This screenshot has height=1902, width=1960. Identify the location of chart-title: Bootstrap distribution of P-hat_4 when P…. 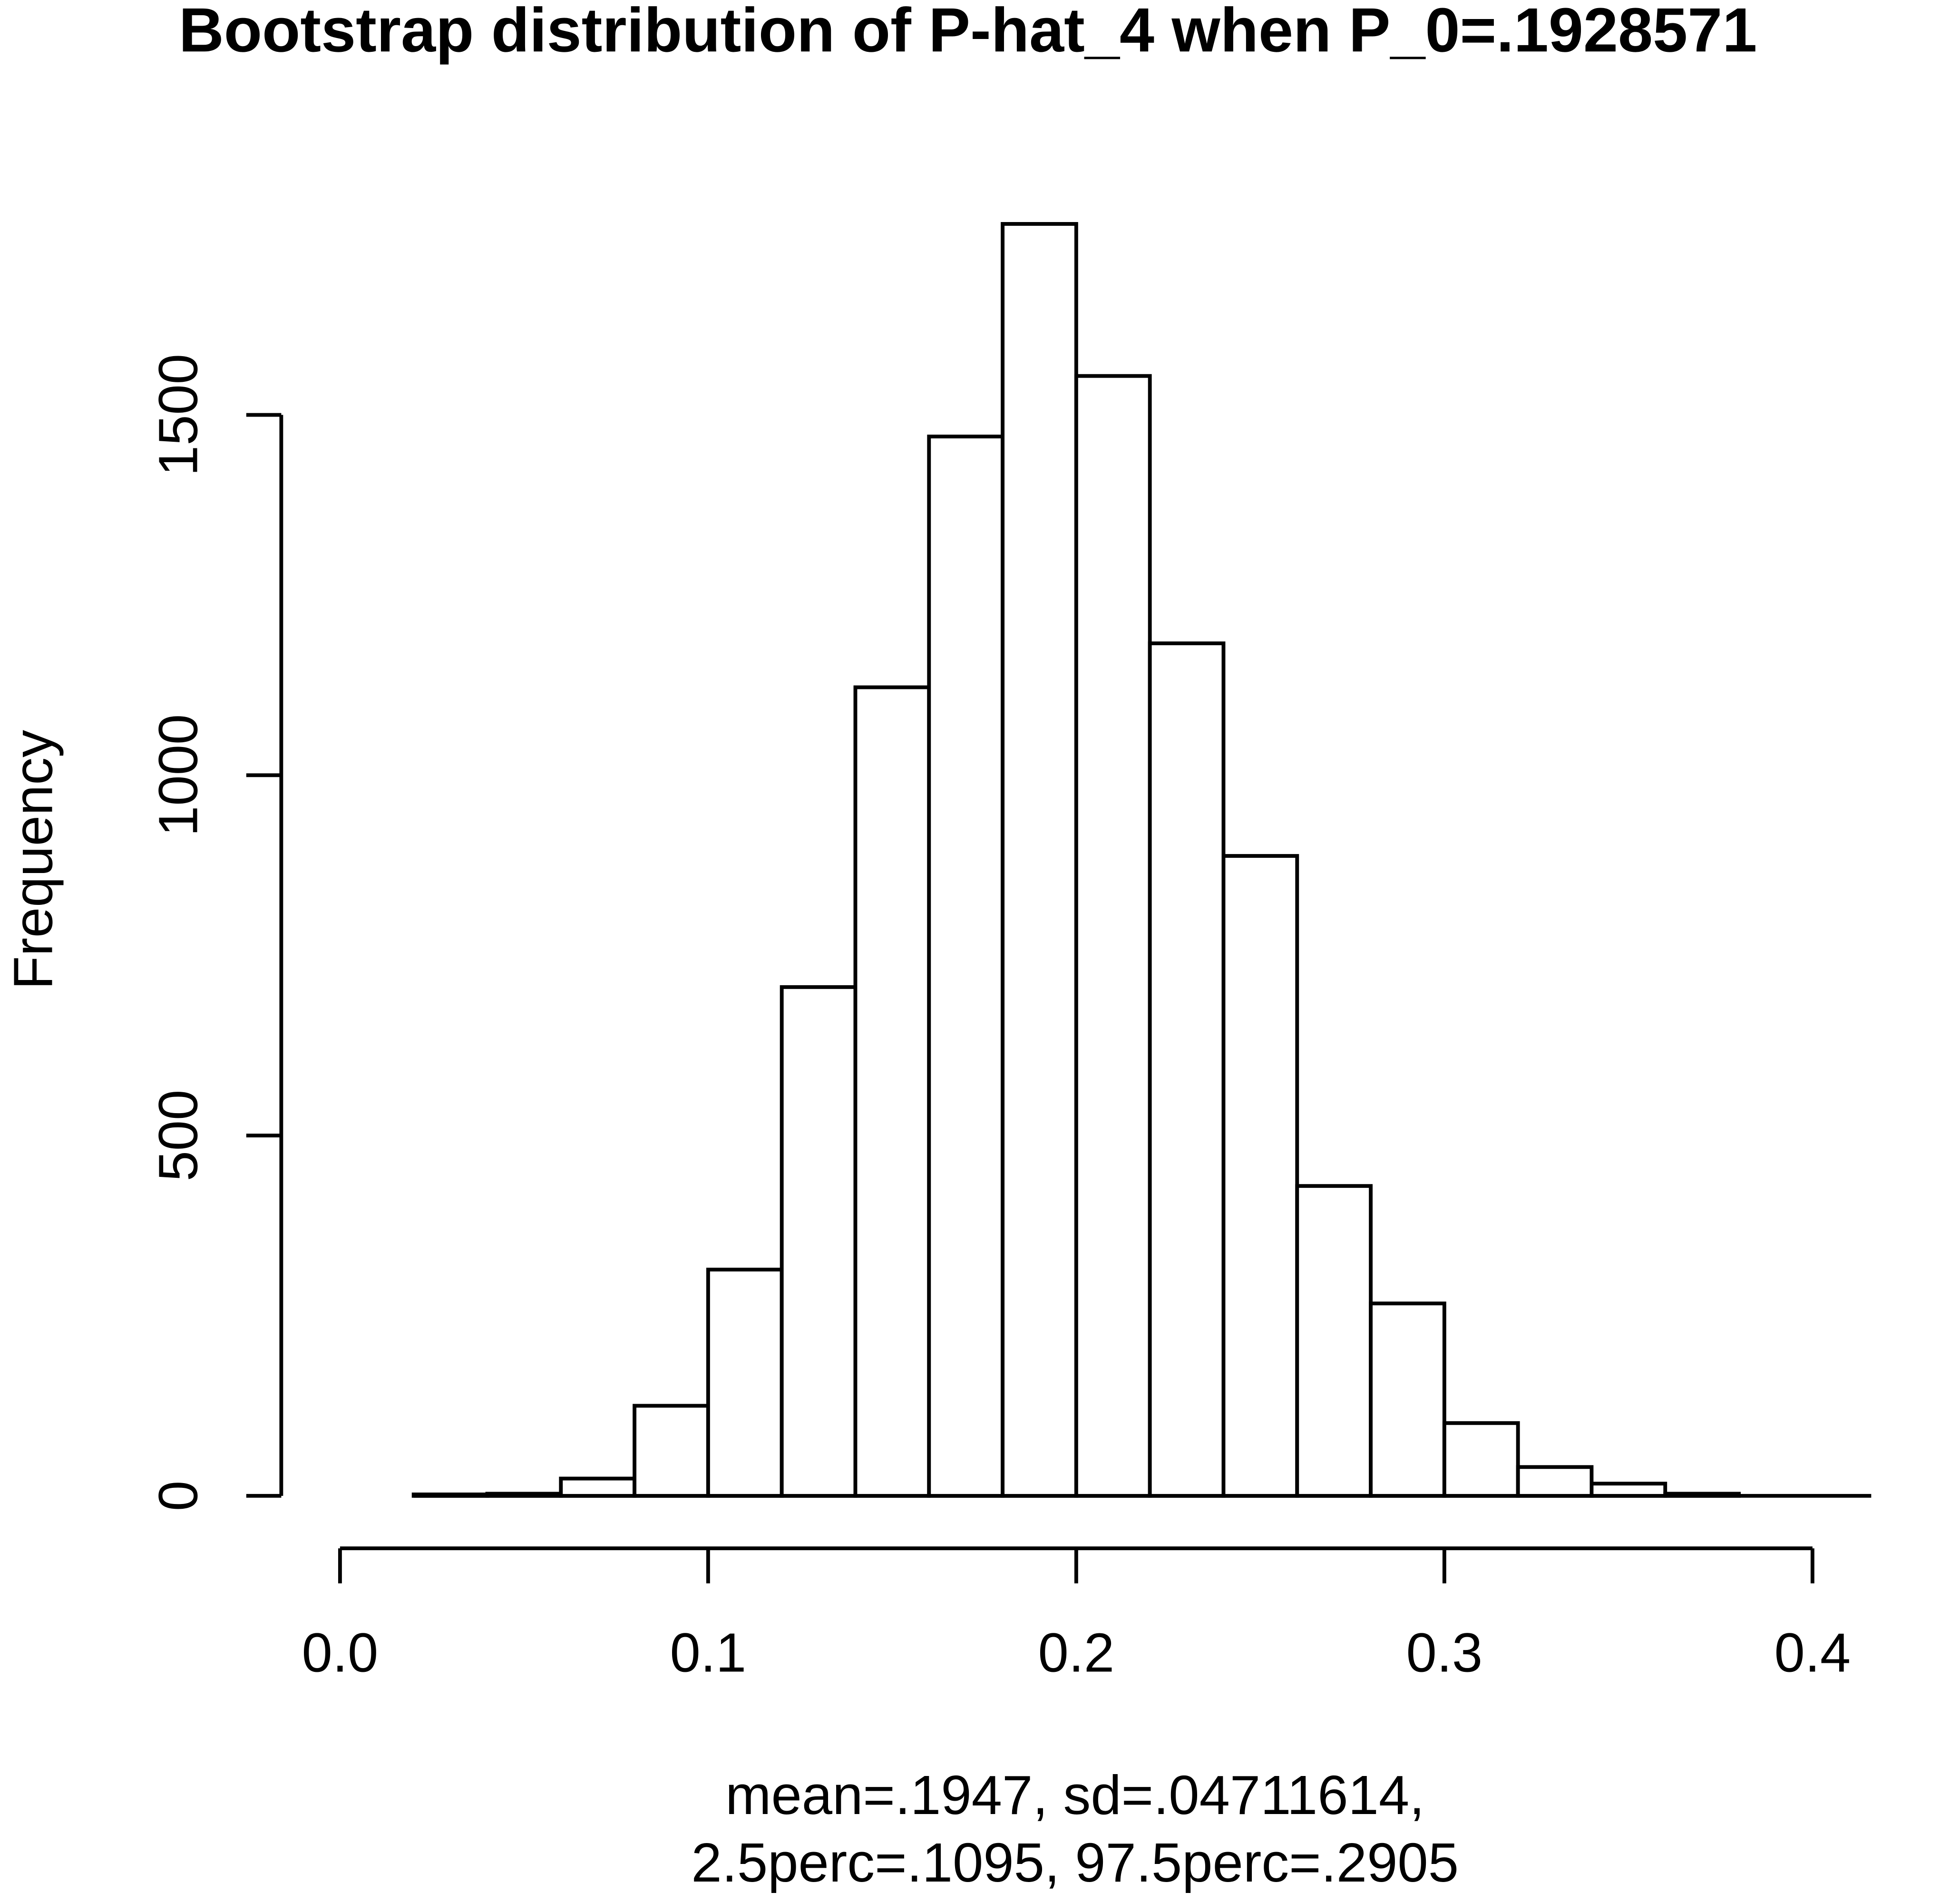
(968, 32).